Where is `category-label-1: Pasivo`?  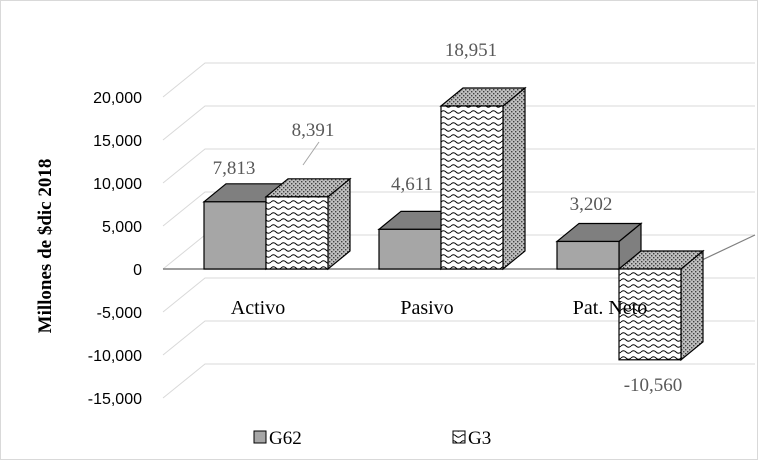 category-label-1: Pasivo is located at coordinates (426, 308).